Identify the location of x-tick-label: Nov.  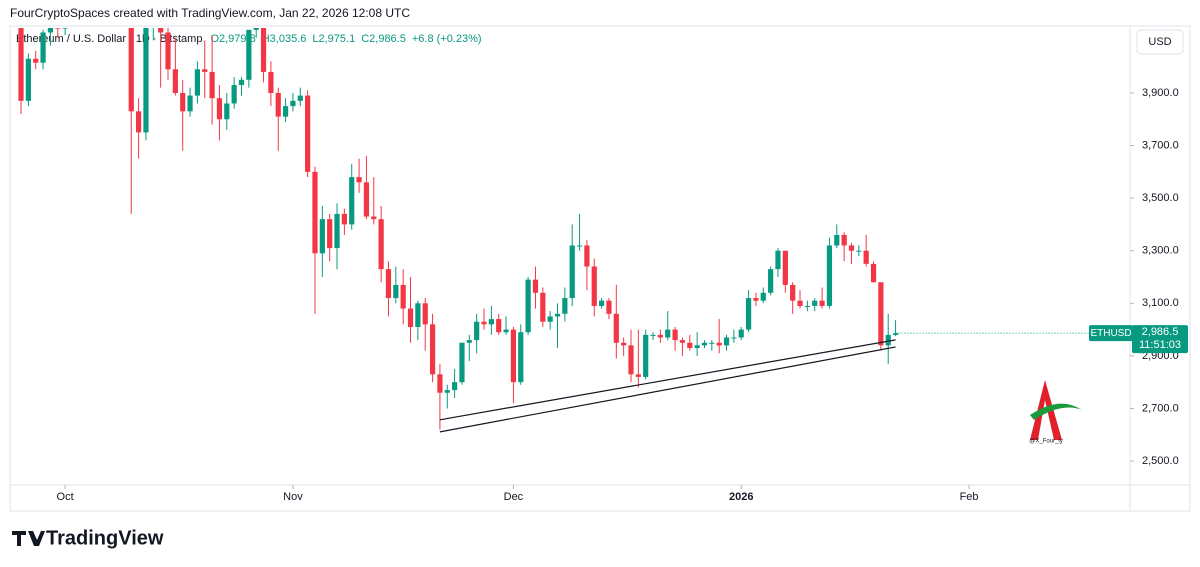
(293, 497).